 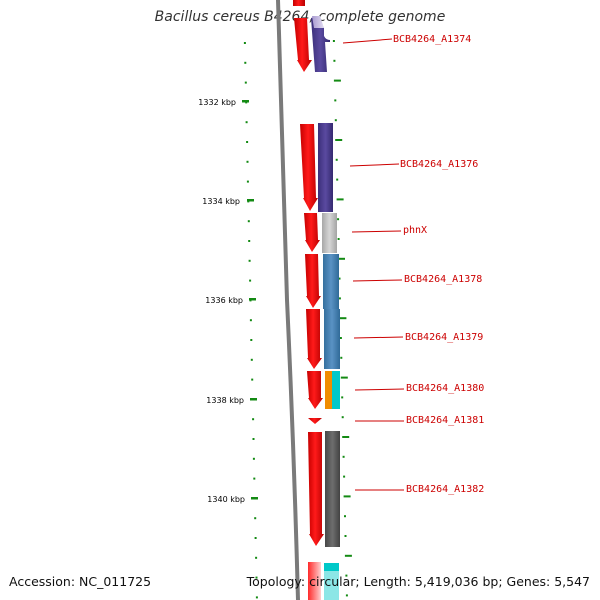 I want to click on accession-text: Accession: NC_011725, so click(x=80, y=581).